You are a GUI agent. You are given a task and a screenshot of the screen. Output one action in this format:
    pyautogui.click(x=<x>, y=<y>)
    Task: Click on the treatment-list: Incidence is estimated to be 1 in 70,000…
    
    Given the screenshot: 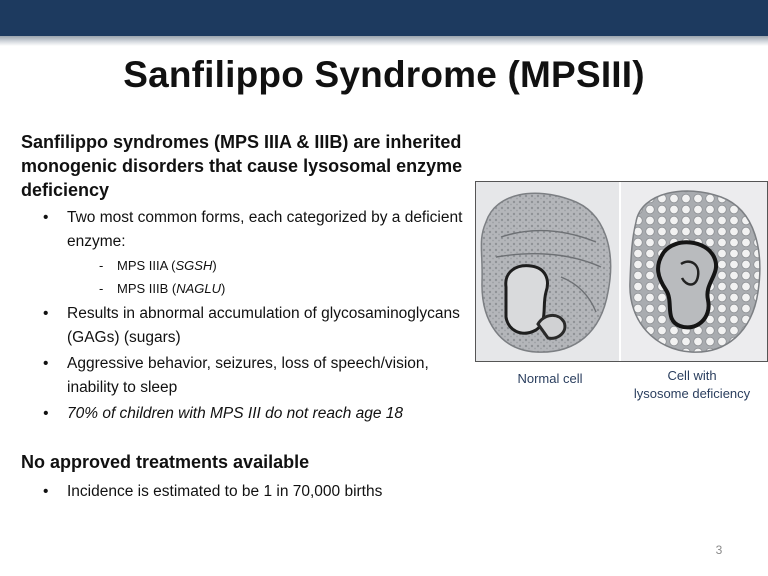 What is the action you would take?
    pyautogui.click(x=251, y=492)
    